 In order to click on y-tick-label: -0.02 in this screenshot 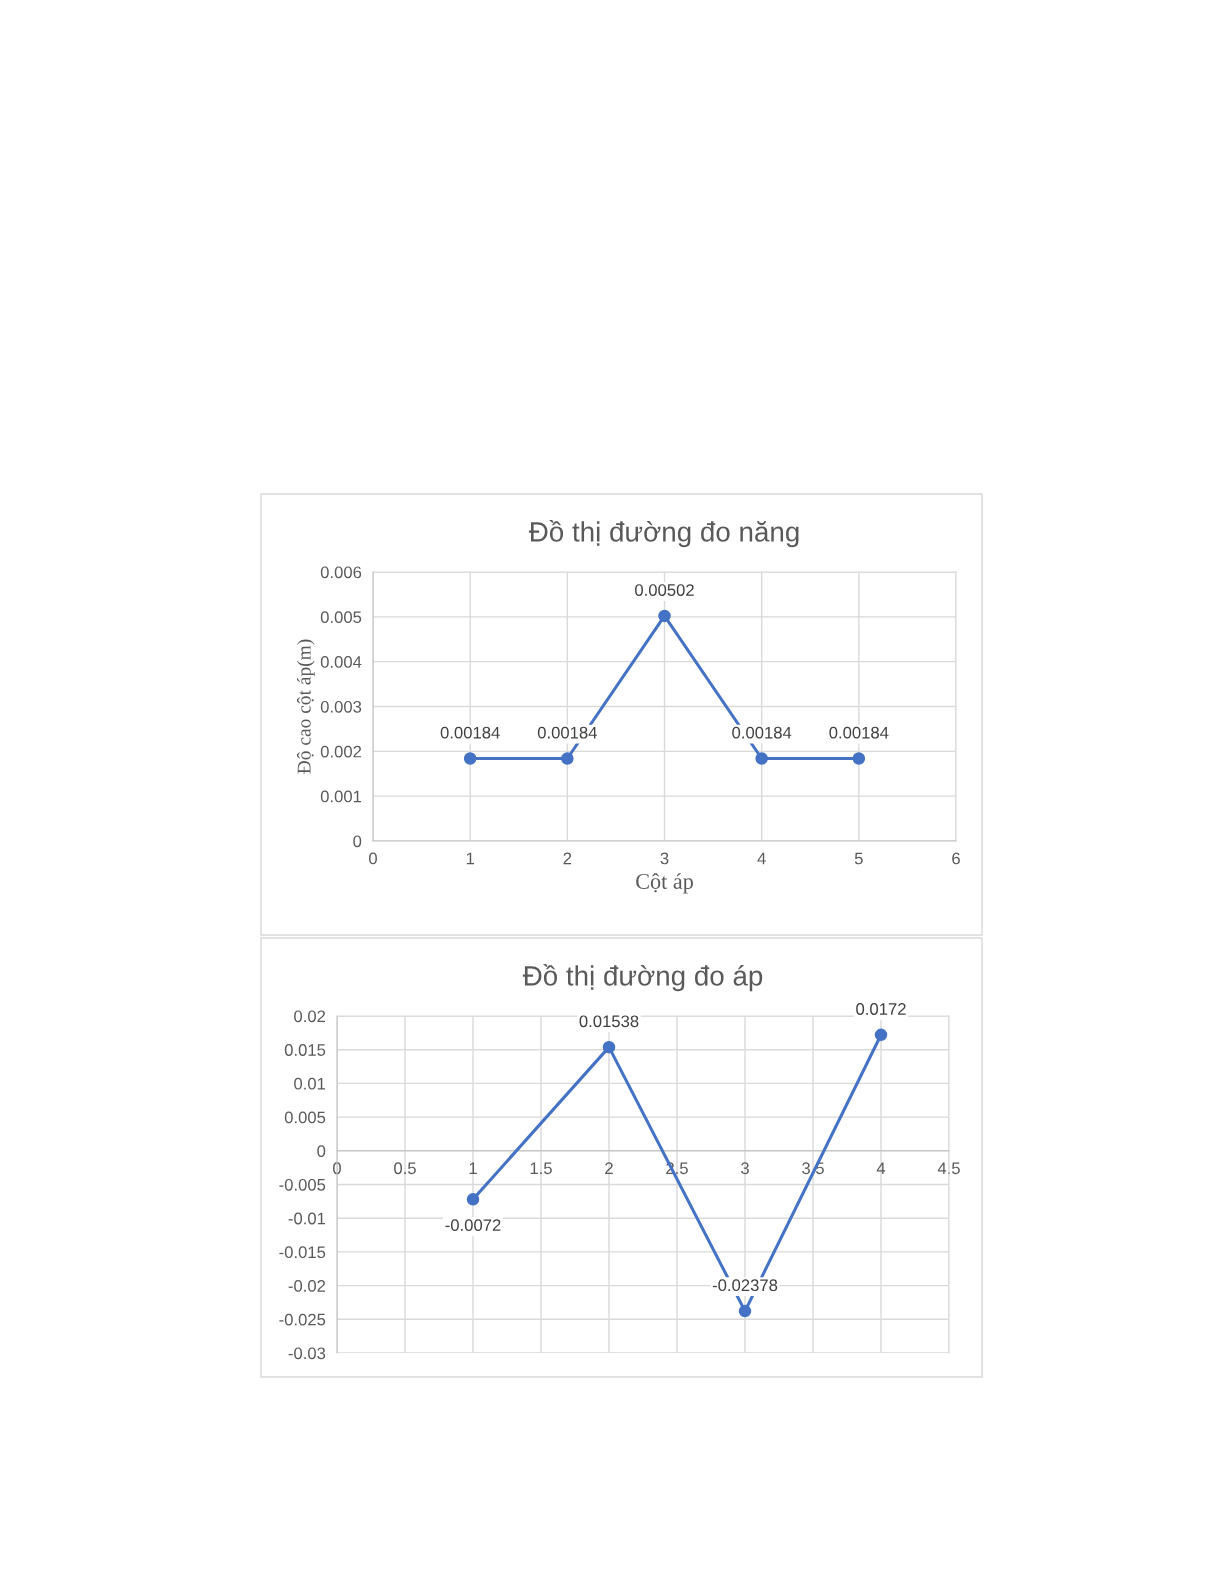, I will do `click(307, 1286)`.